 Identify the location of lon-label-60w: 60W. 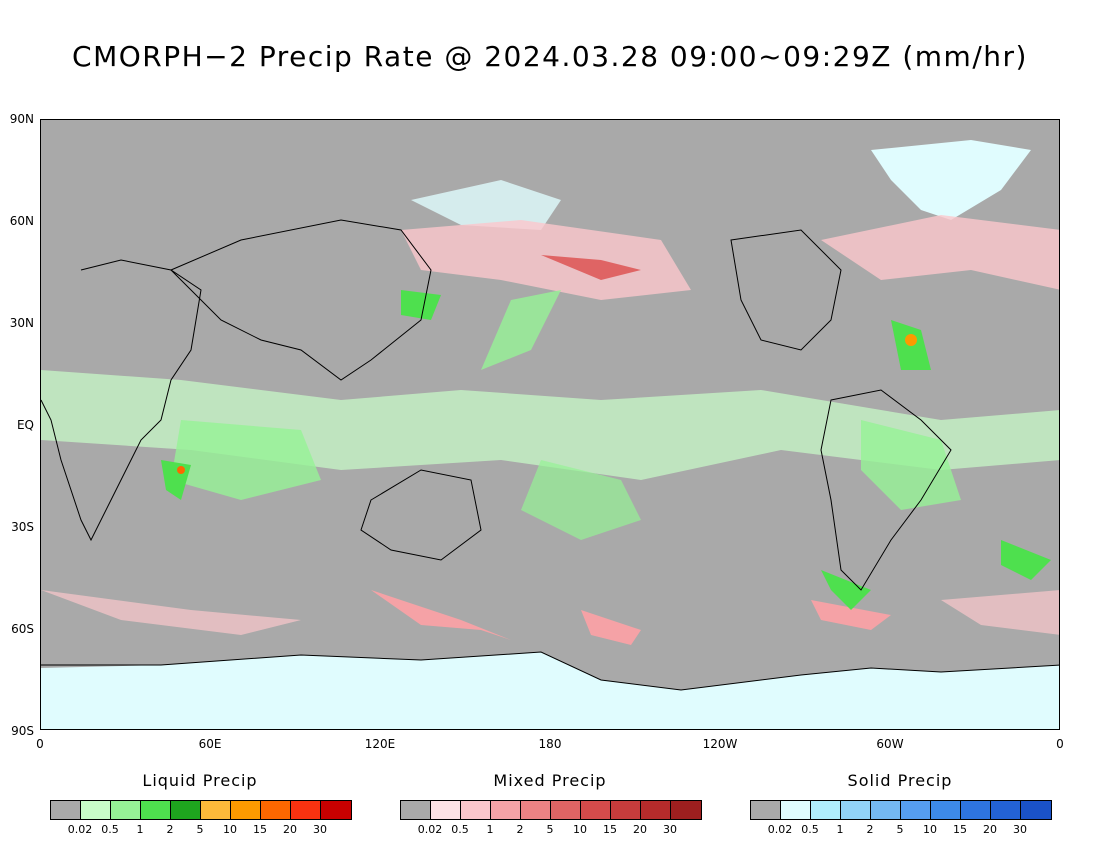
(890, 744).